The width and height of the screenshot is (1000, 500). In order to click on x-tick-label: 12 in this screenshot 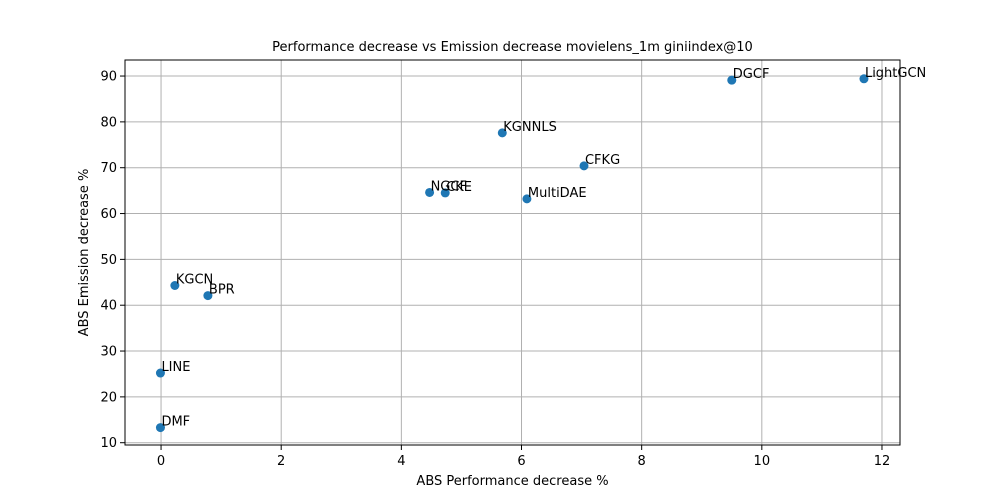, I will do `click(882, 461)`.